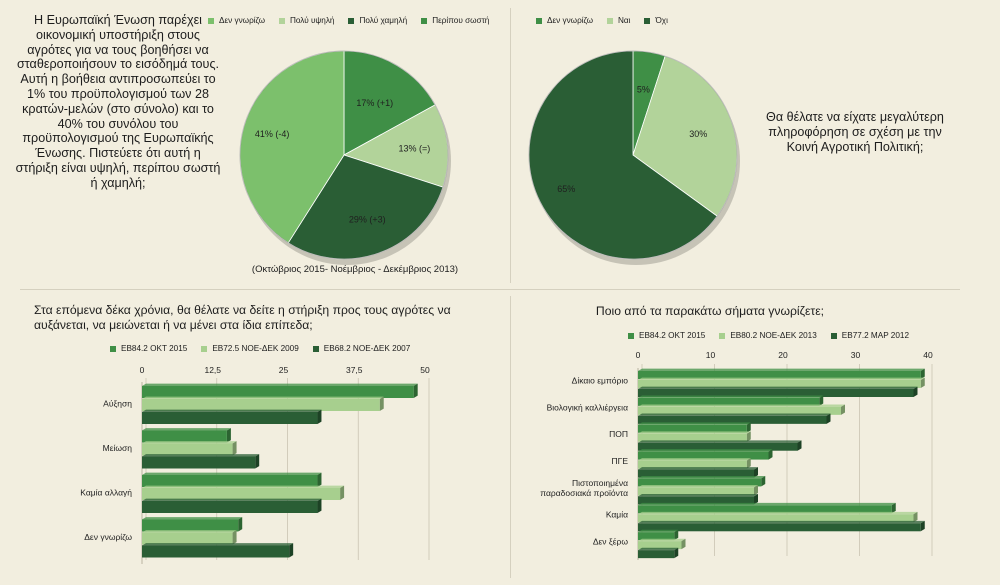 The width and height of the screenshot is (1000, 585). I want to click on pie-label-πολύ-χαμηλή: 29% (+3), so click(367, 220).